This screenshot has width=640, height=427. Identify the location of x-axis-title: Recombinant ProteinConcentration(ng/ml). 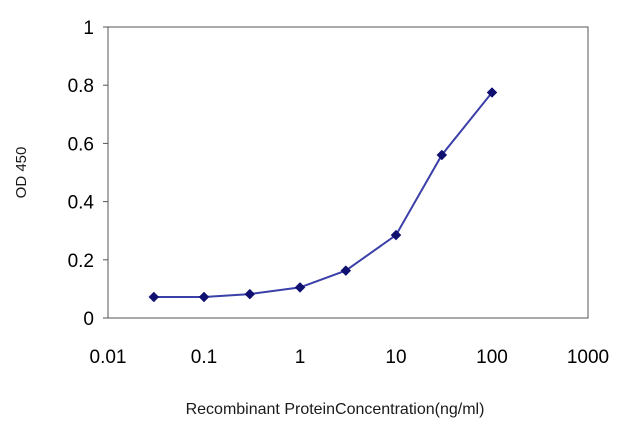
(335, 409).